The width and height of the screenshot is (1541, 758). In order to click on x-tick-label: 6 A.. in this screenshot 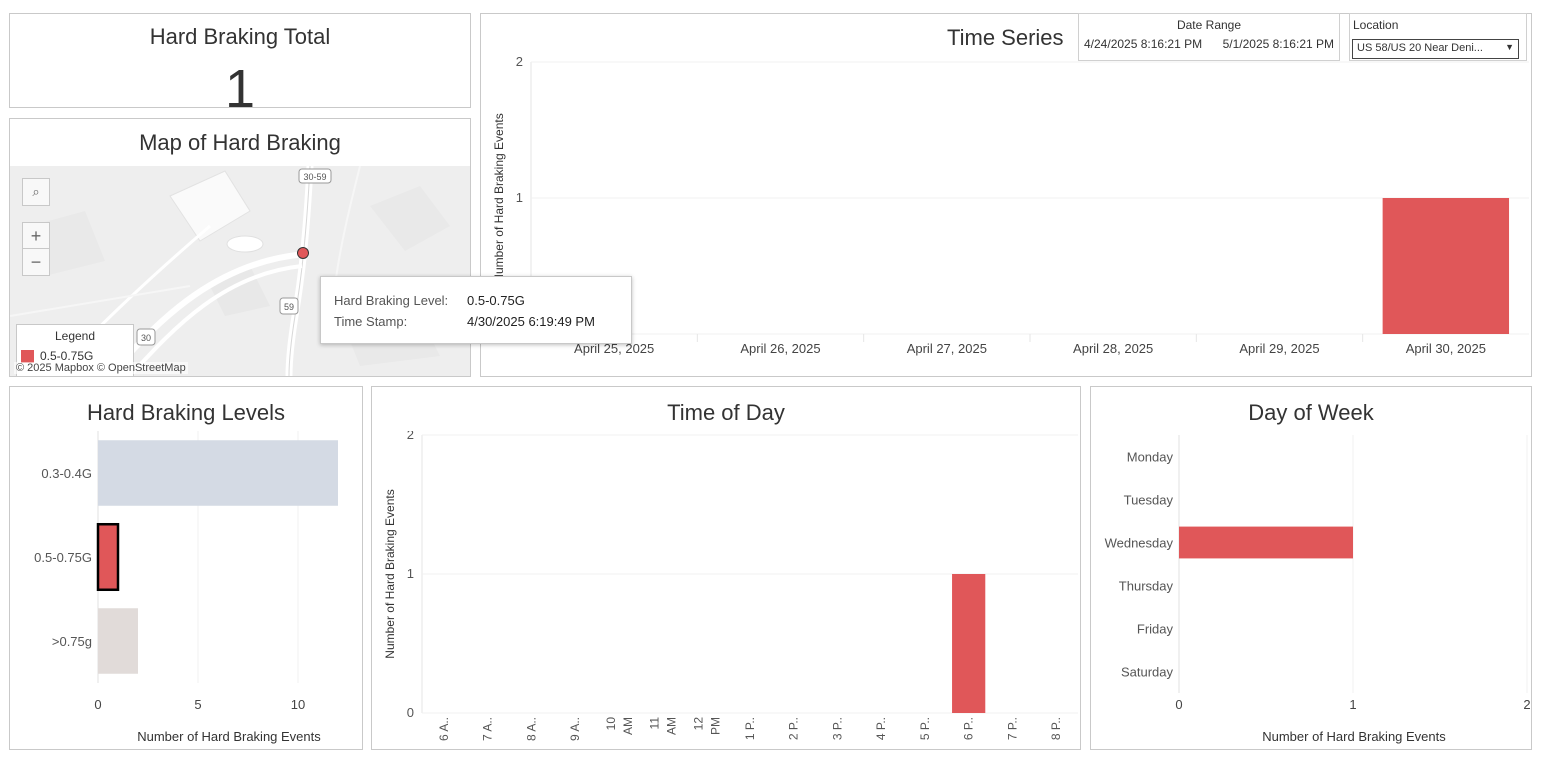, I will do `click(444, 729)`.